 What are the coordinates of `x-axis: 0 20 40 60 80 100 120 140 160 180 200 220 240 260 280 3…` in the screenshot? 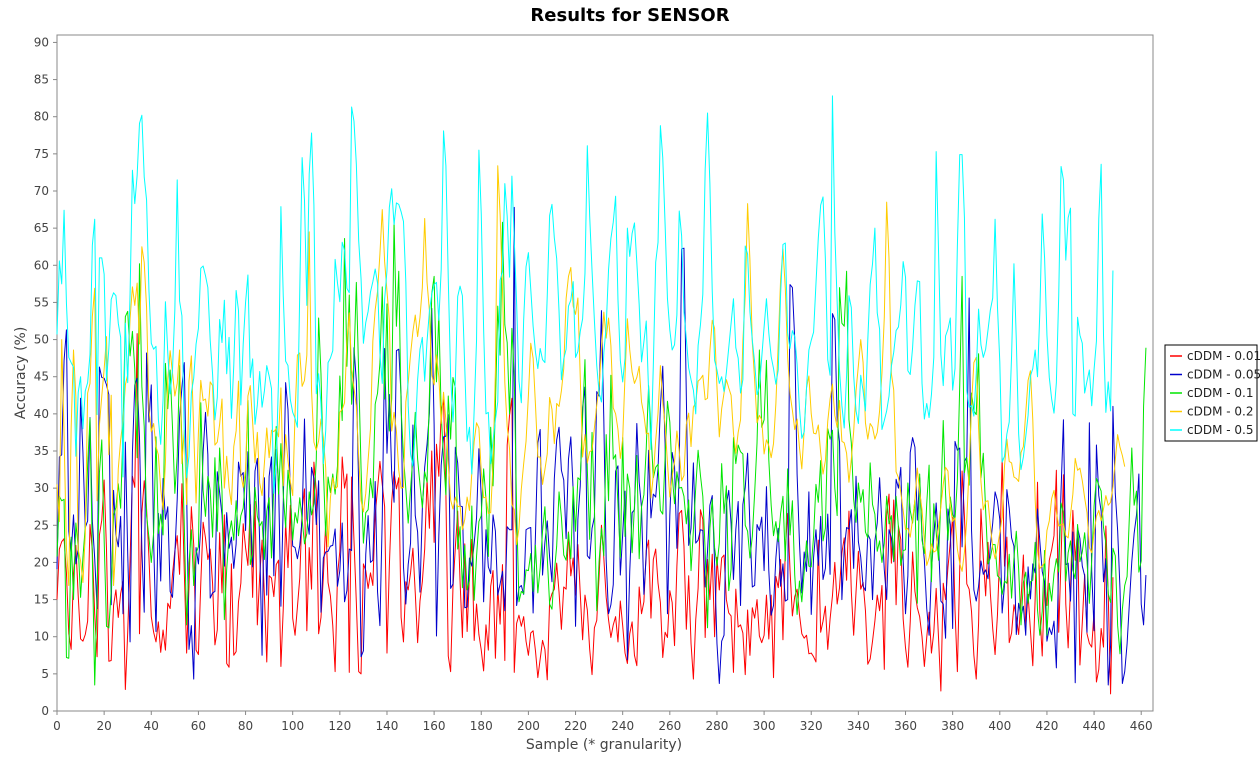 It's located at (603, 722).